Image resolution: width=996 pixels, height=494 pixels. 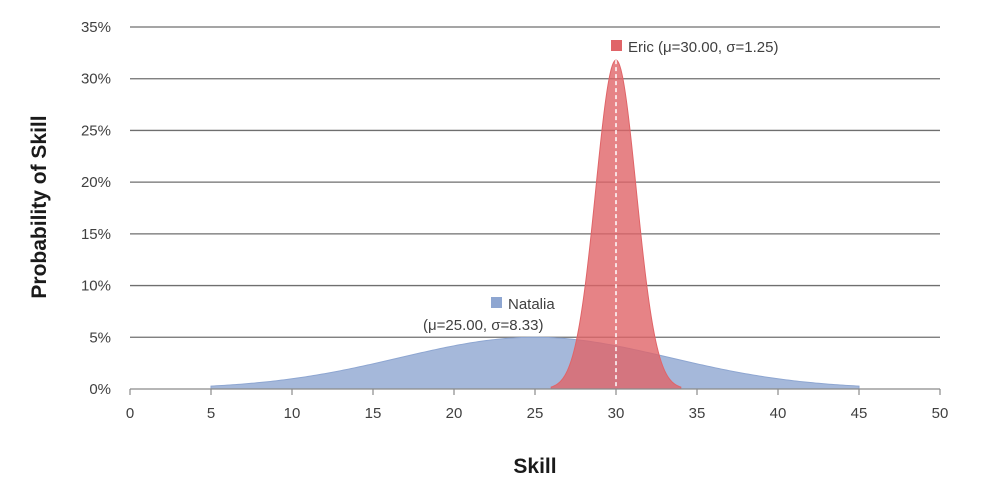 I want to click on y-tick-label: 10%, so click(x=96, y=286).